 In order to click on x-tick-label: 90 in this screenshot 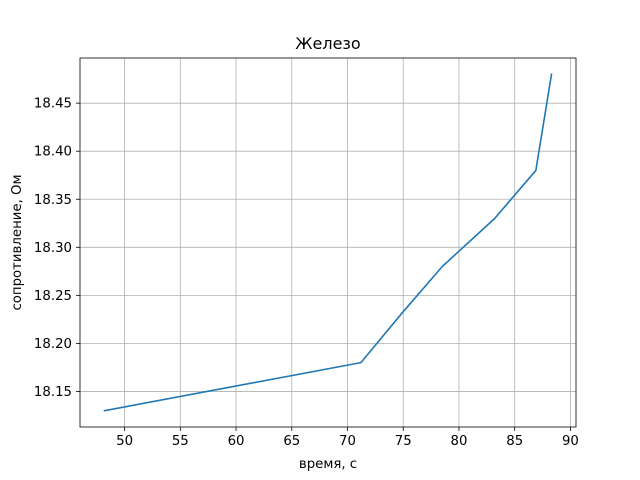, I will do `click(570, 441)`.